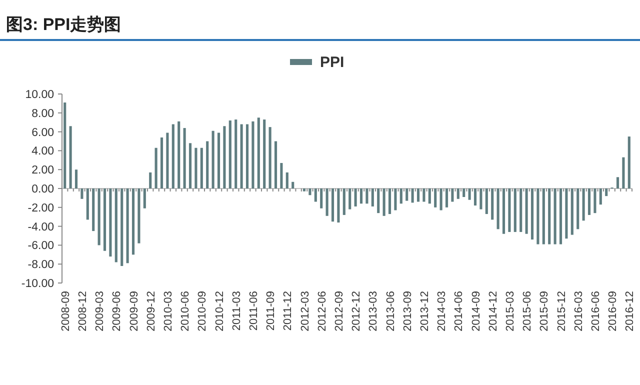 Image resolution: width=640 pixels, height=385 pixels. I want to click on x-tick-label: 2013-12, so click(424, 311).